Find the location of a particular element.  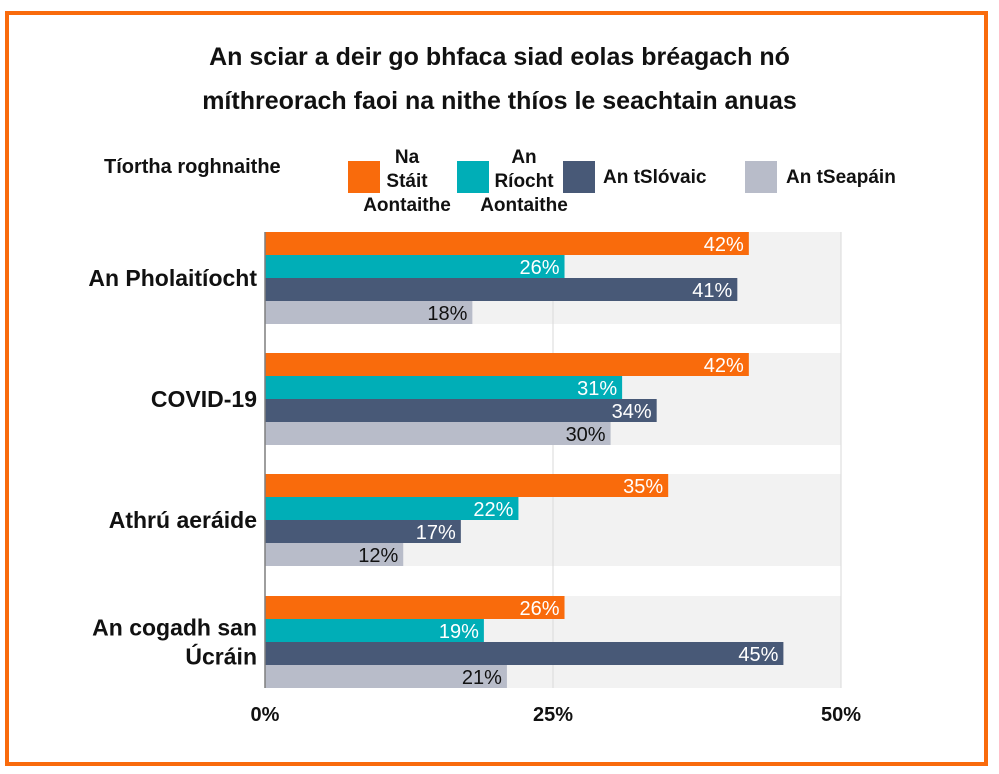

category-label-1: COVID-19 is located at coordinates (204, 399).